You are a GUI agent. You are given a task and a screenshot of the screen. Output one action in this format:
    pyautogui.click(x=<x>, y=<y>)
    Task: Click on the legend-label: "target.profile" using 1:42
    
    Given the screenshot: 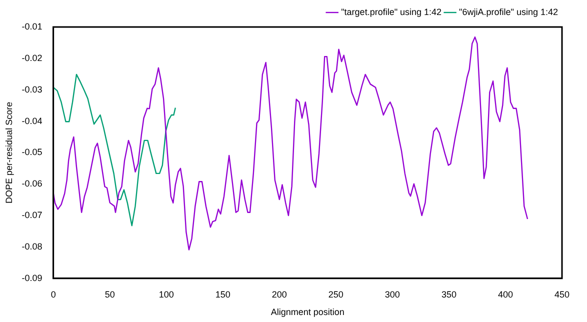 What is the action you would take?
    pyautogui.click(x=391, y=11)
    